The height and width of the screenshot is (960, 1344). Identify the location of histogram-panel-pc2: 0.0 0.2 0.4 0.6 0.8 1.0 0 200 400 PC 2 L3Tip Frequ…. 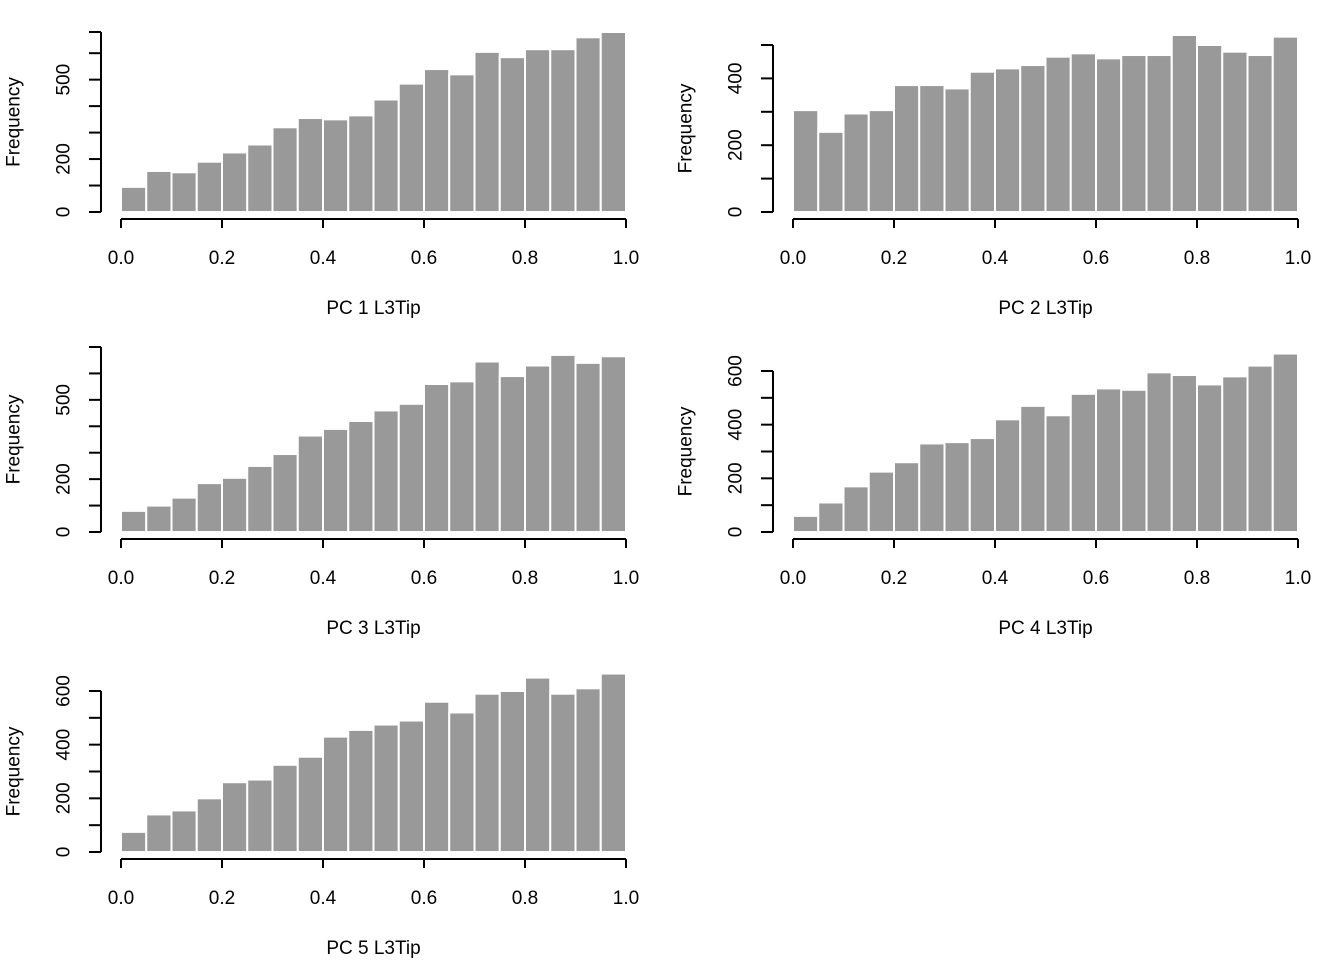
(993, 176).